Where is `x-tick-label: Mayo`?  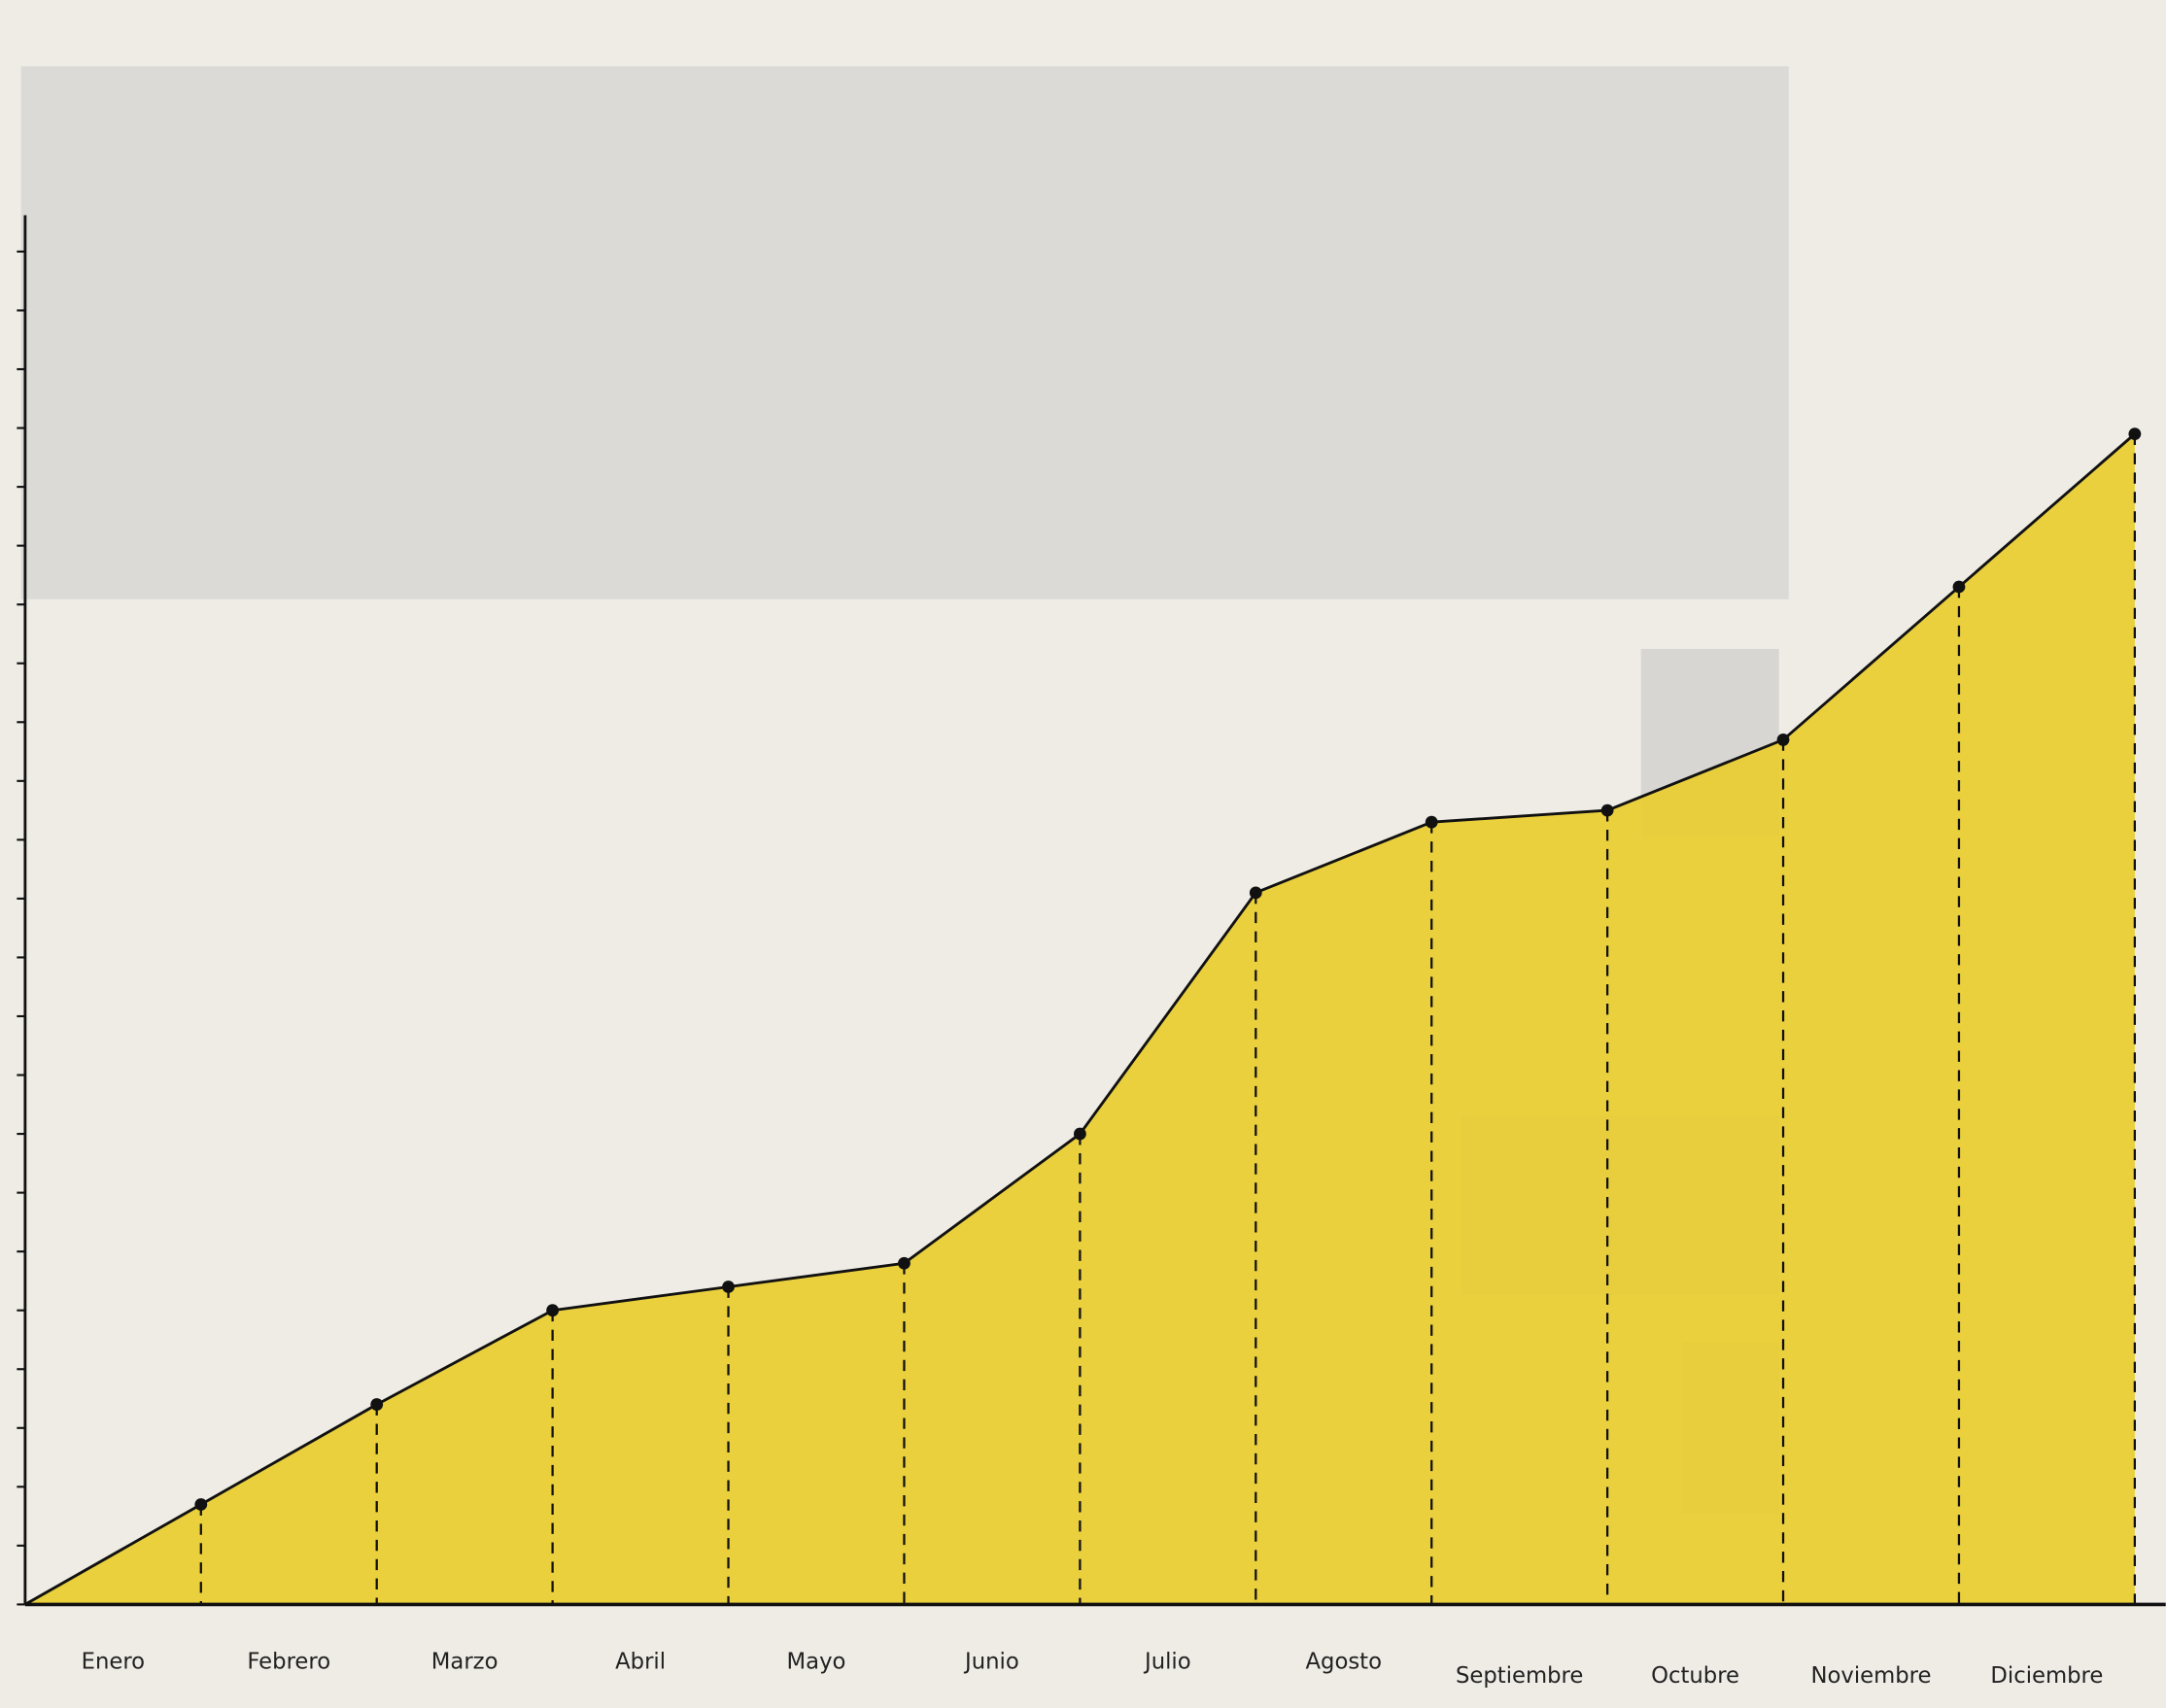 x-tick-label: Mayo is located at coordinates (816, 1662).